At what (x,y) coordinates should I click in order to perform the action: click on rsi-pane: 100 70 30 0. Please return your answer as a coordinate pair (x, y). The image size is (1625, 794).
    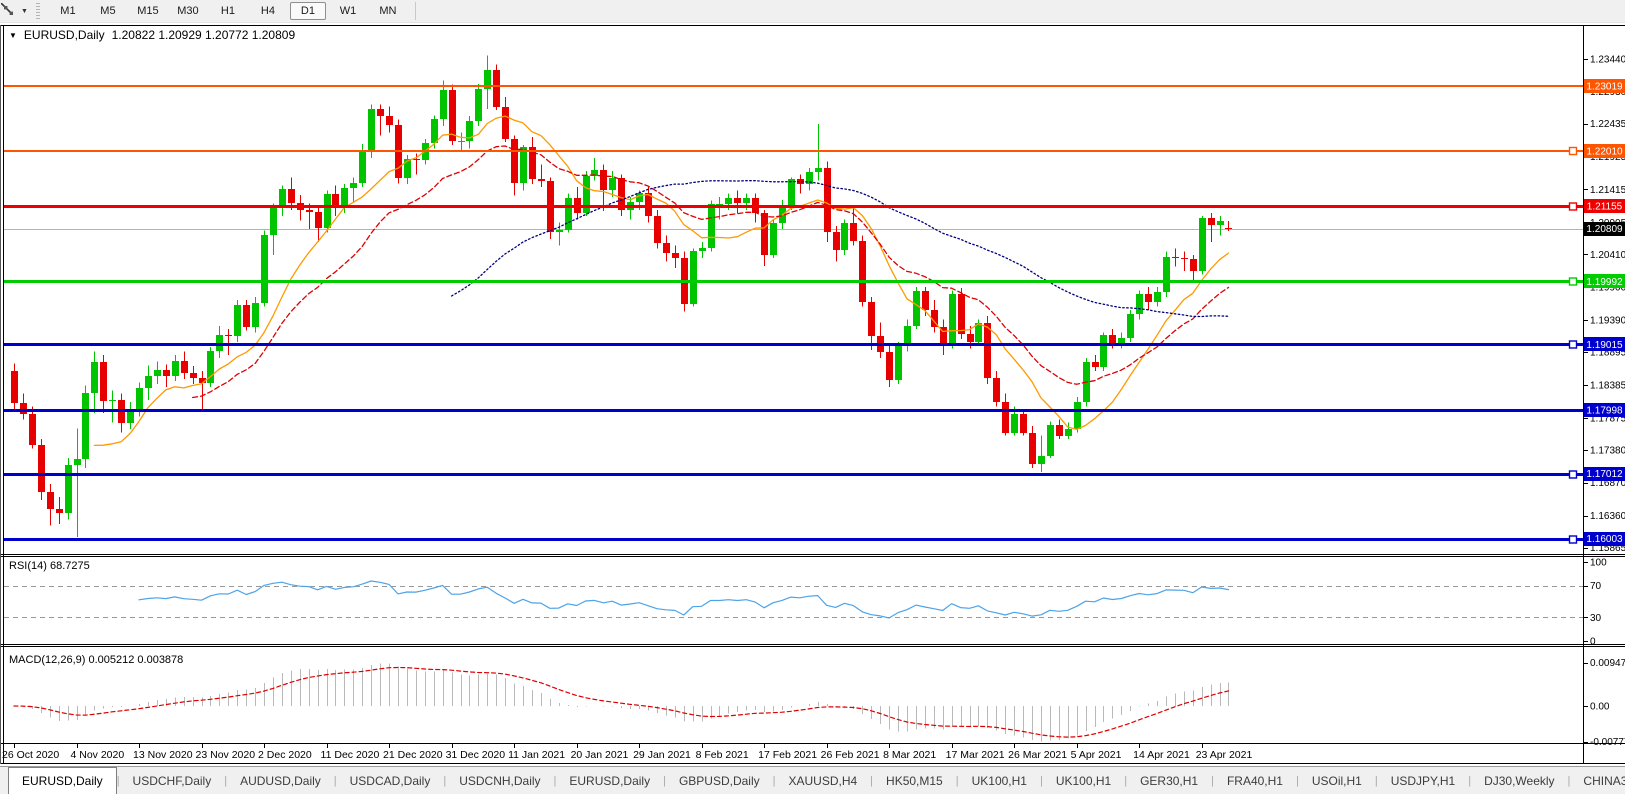
    Looking at the image, I should click on (805, 603).